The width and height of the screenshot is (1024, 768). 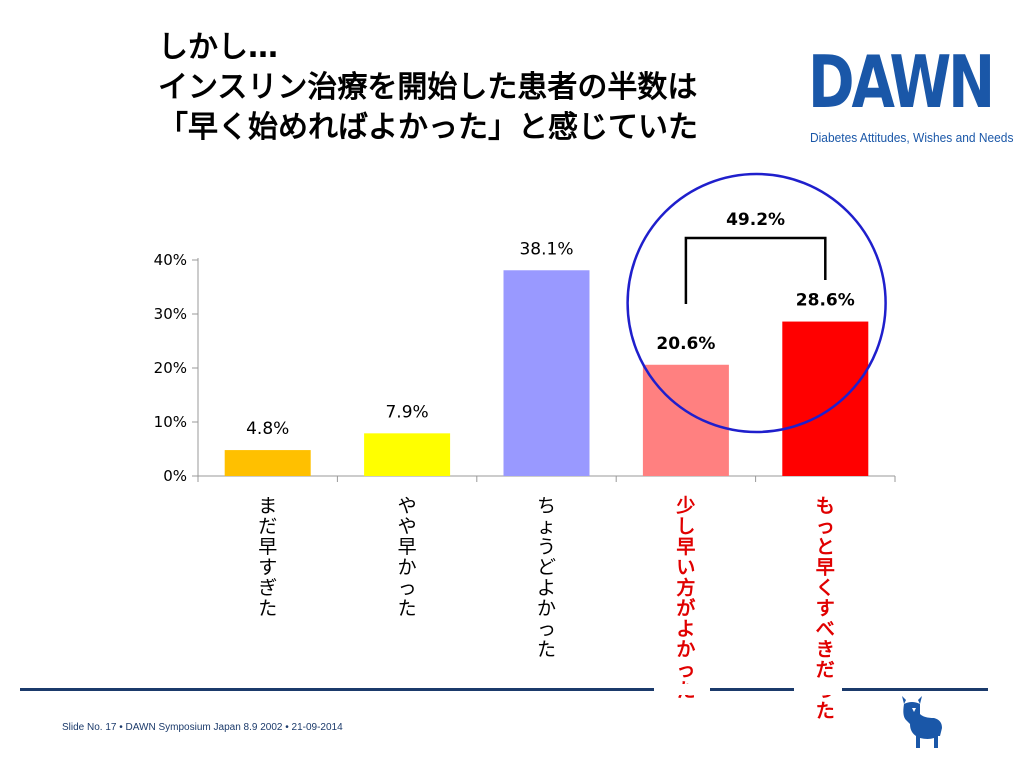 What do you see at coordinates (546, 578) in the screenshot?
I see `x-tick-label: ちょうどよかった` at bounding box center [546, 578].